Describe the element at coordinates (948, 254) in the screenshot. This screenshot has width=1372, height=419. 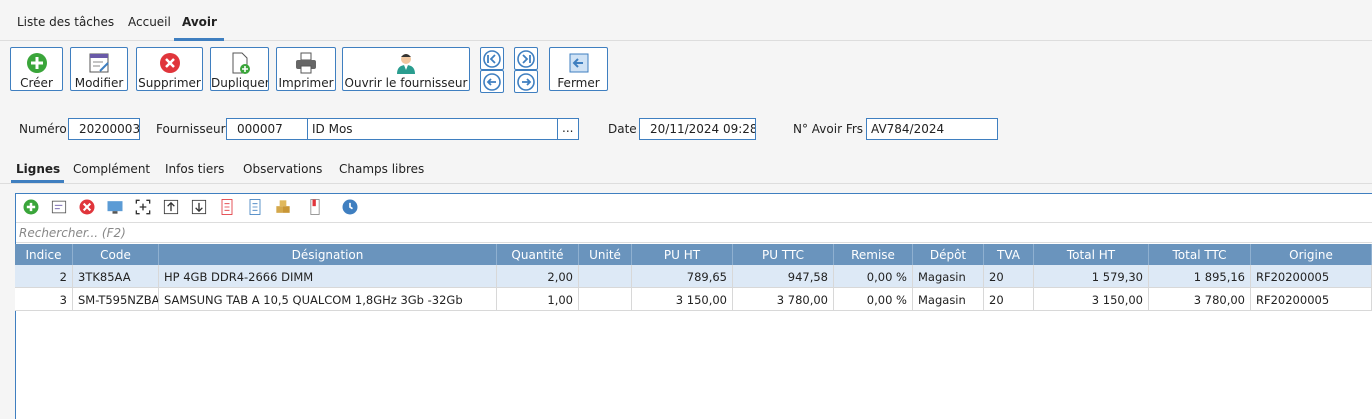
I see `column-header: Dépôt` at that location.